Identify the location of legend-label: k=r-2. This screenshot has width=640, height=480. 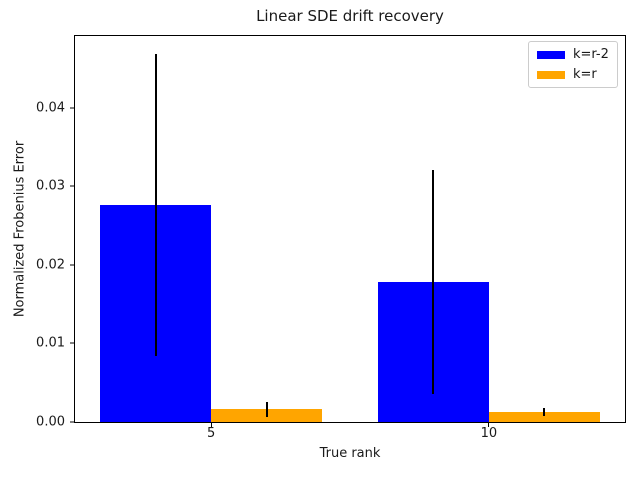
(591, 54).